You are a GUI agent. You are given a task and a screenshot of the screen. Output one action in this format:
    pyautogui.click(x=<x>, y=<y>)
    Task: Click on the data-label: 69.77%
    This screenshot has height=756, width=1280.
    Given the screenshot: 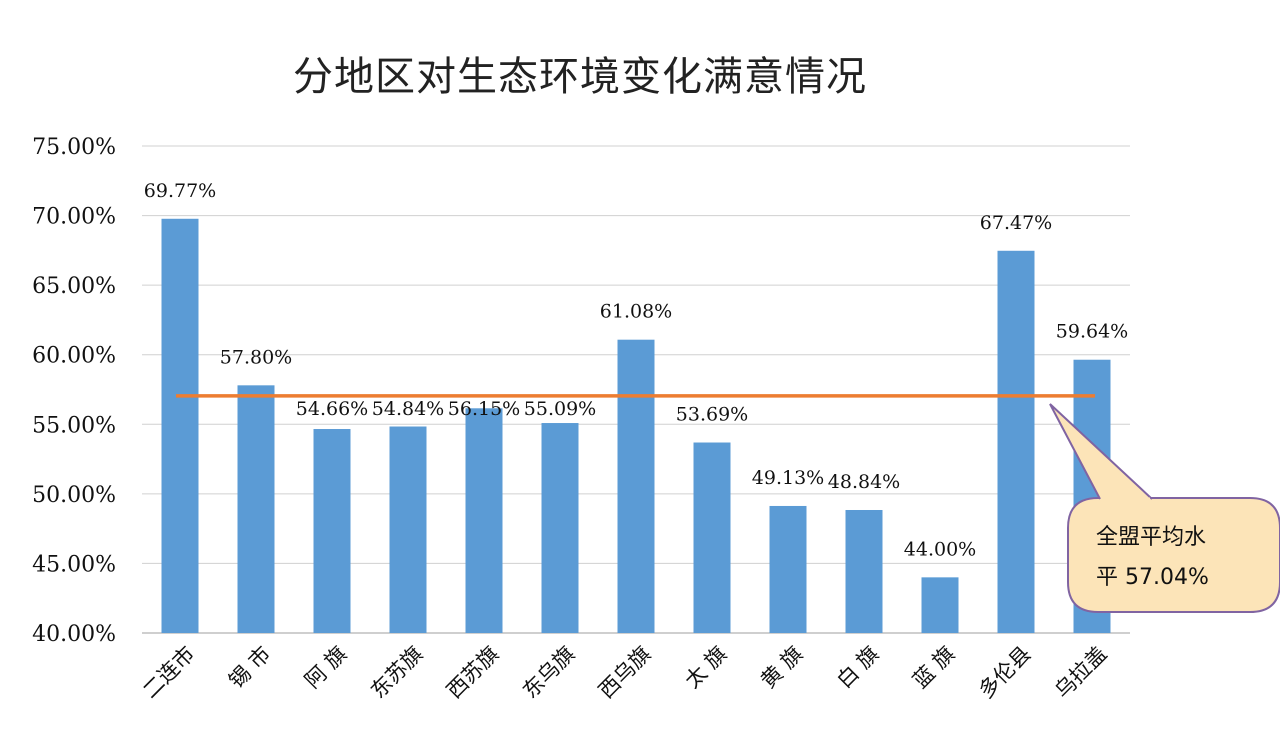 What is the action you would take?
    pyautogui.click(x=180, y=191)
    